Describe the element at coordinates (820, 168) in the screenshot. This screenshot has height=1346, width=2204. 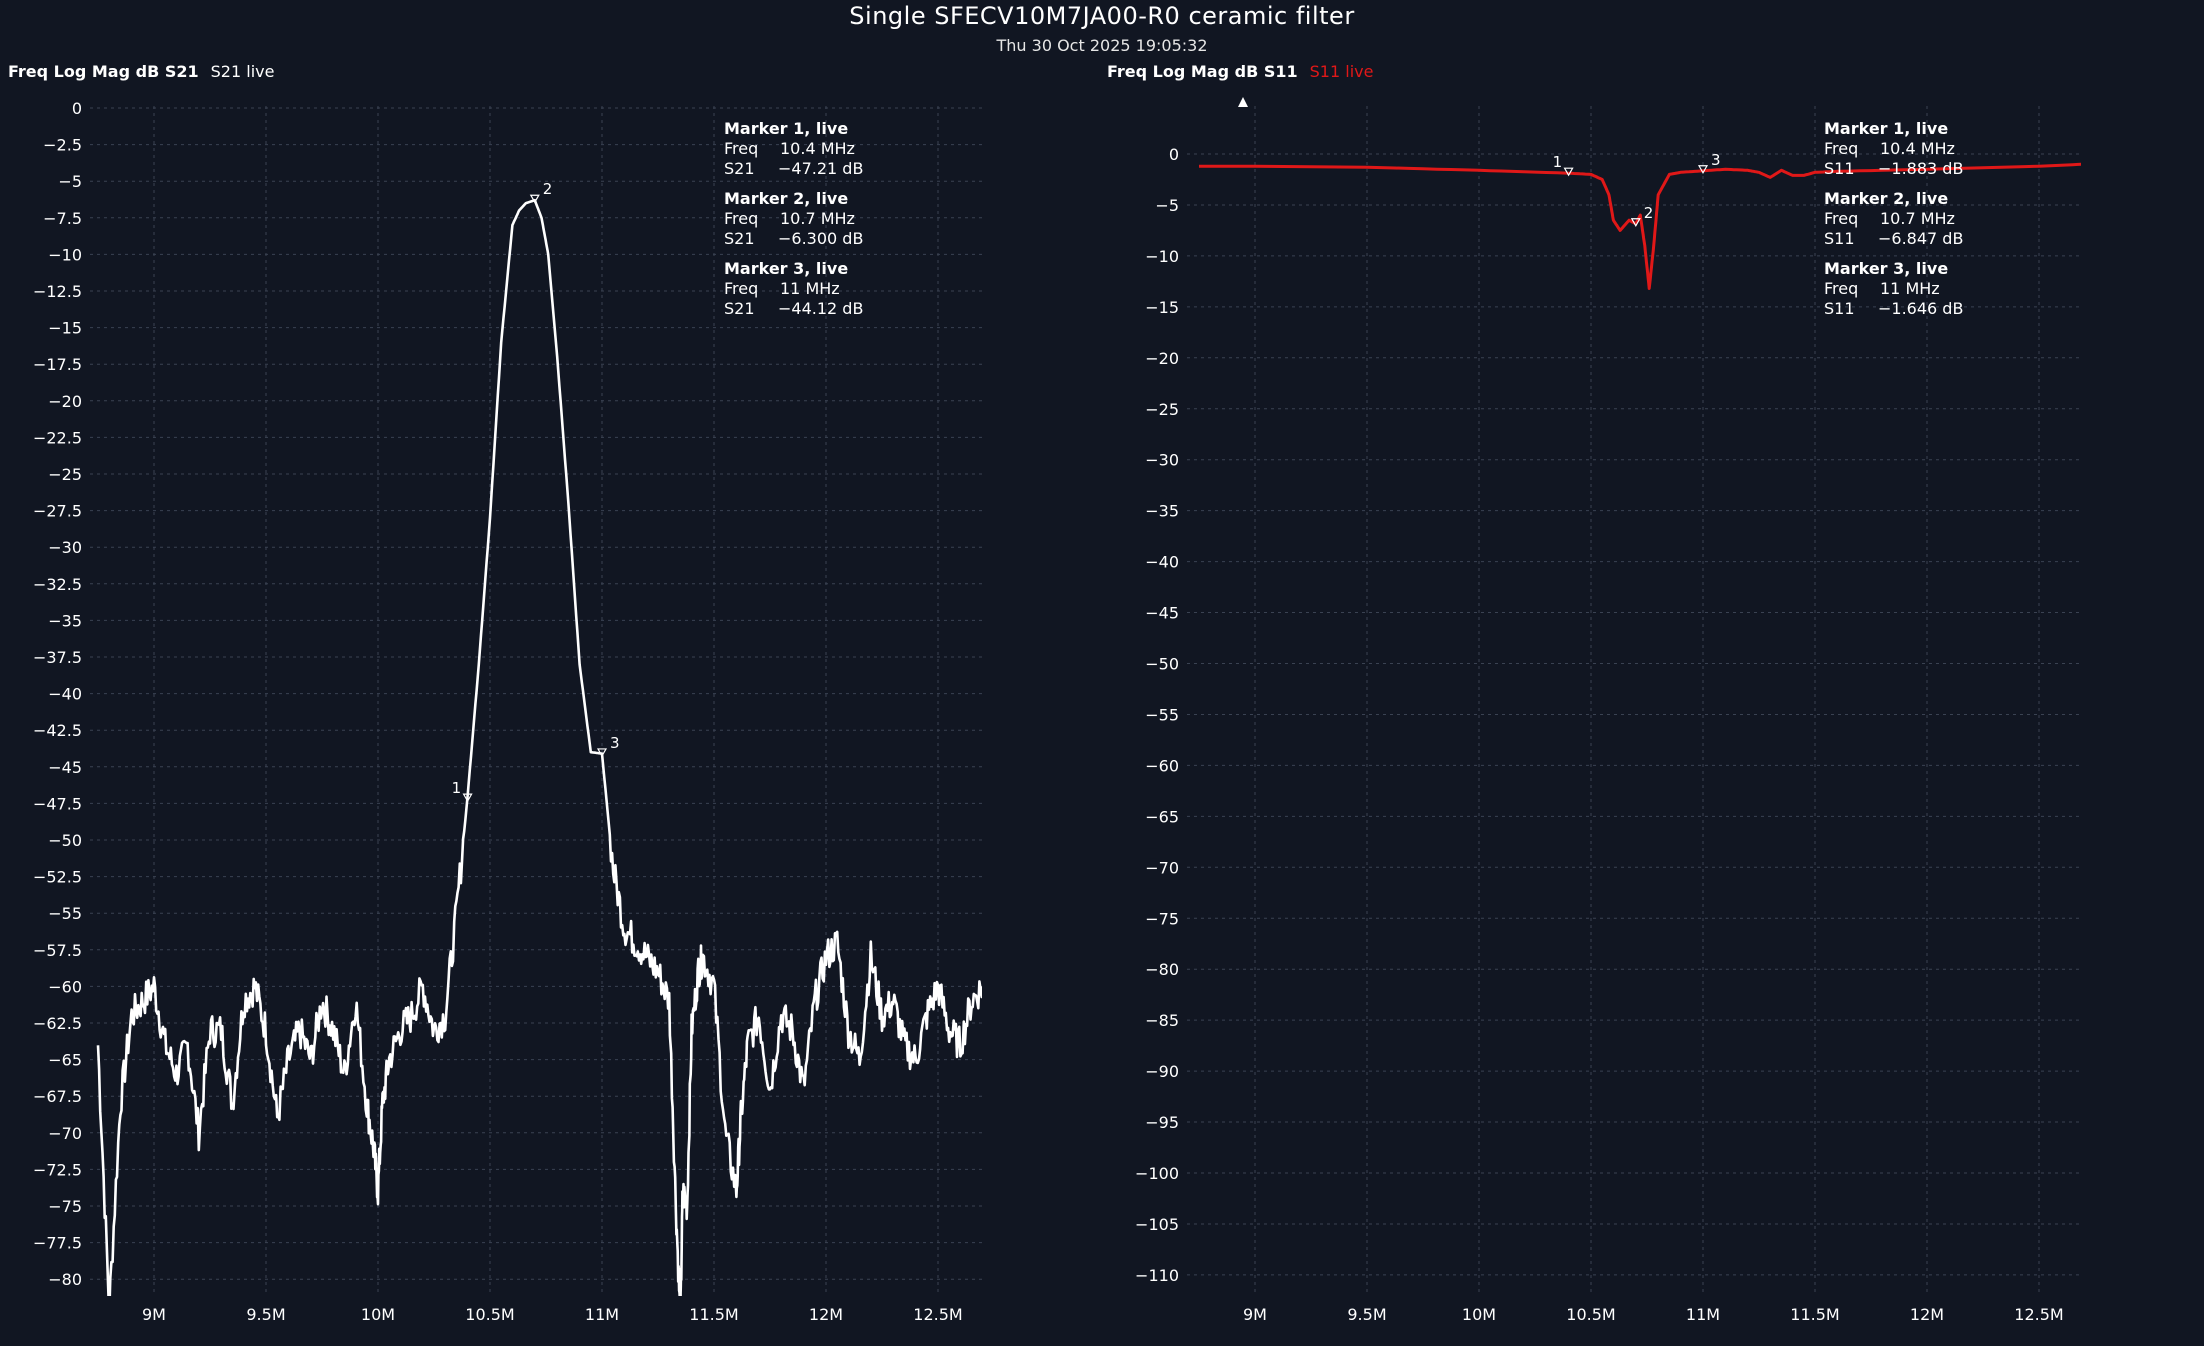
I see `marker-param-value: −47.21 dB` at that location.